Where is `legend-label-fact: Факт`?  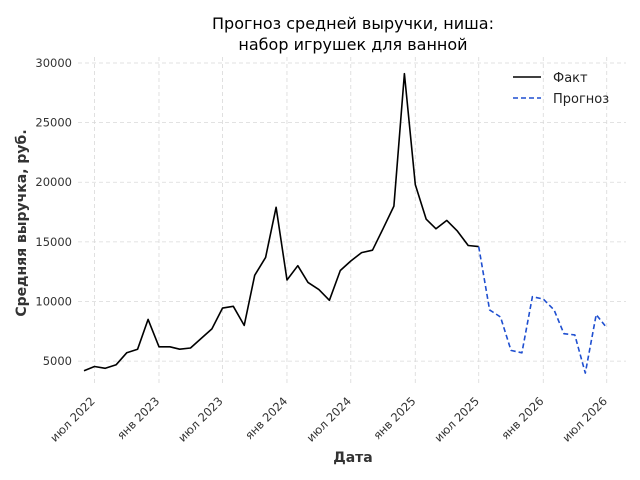
legend-label-fact: Факт is located at coordinates (570, 78).